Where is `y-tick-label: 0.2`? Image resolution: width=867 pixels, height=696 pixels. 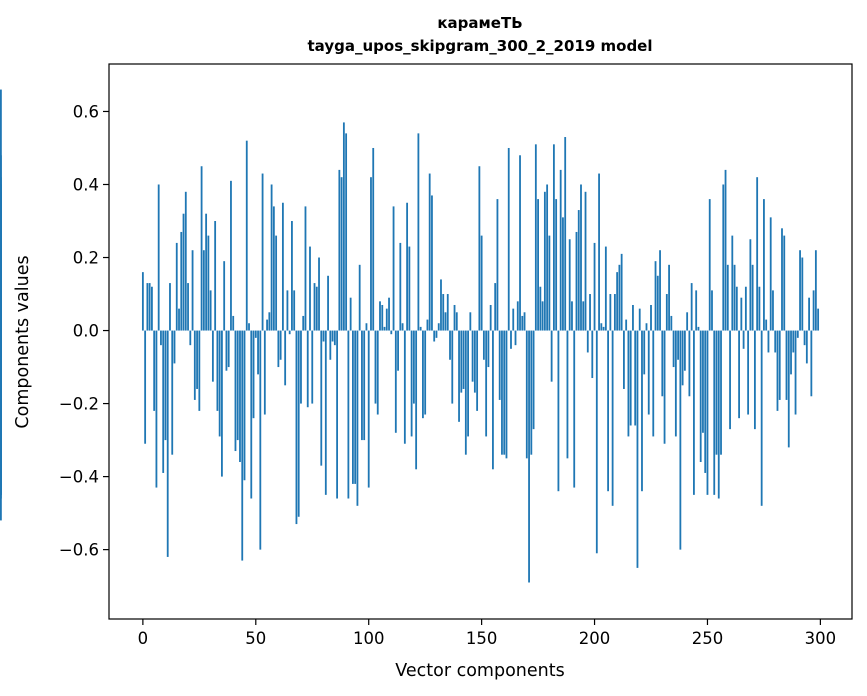 y-tick-label: 0.2 is located at coordinates (86, 258).